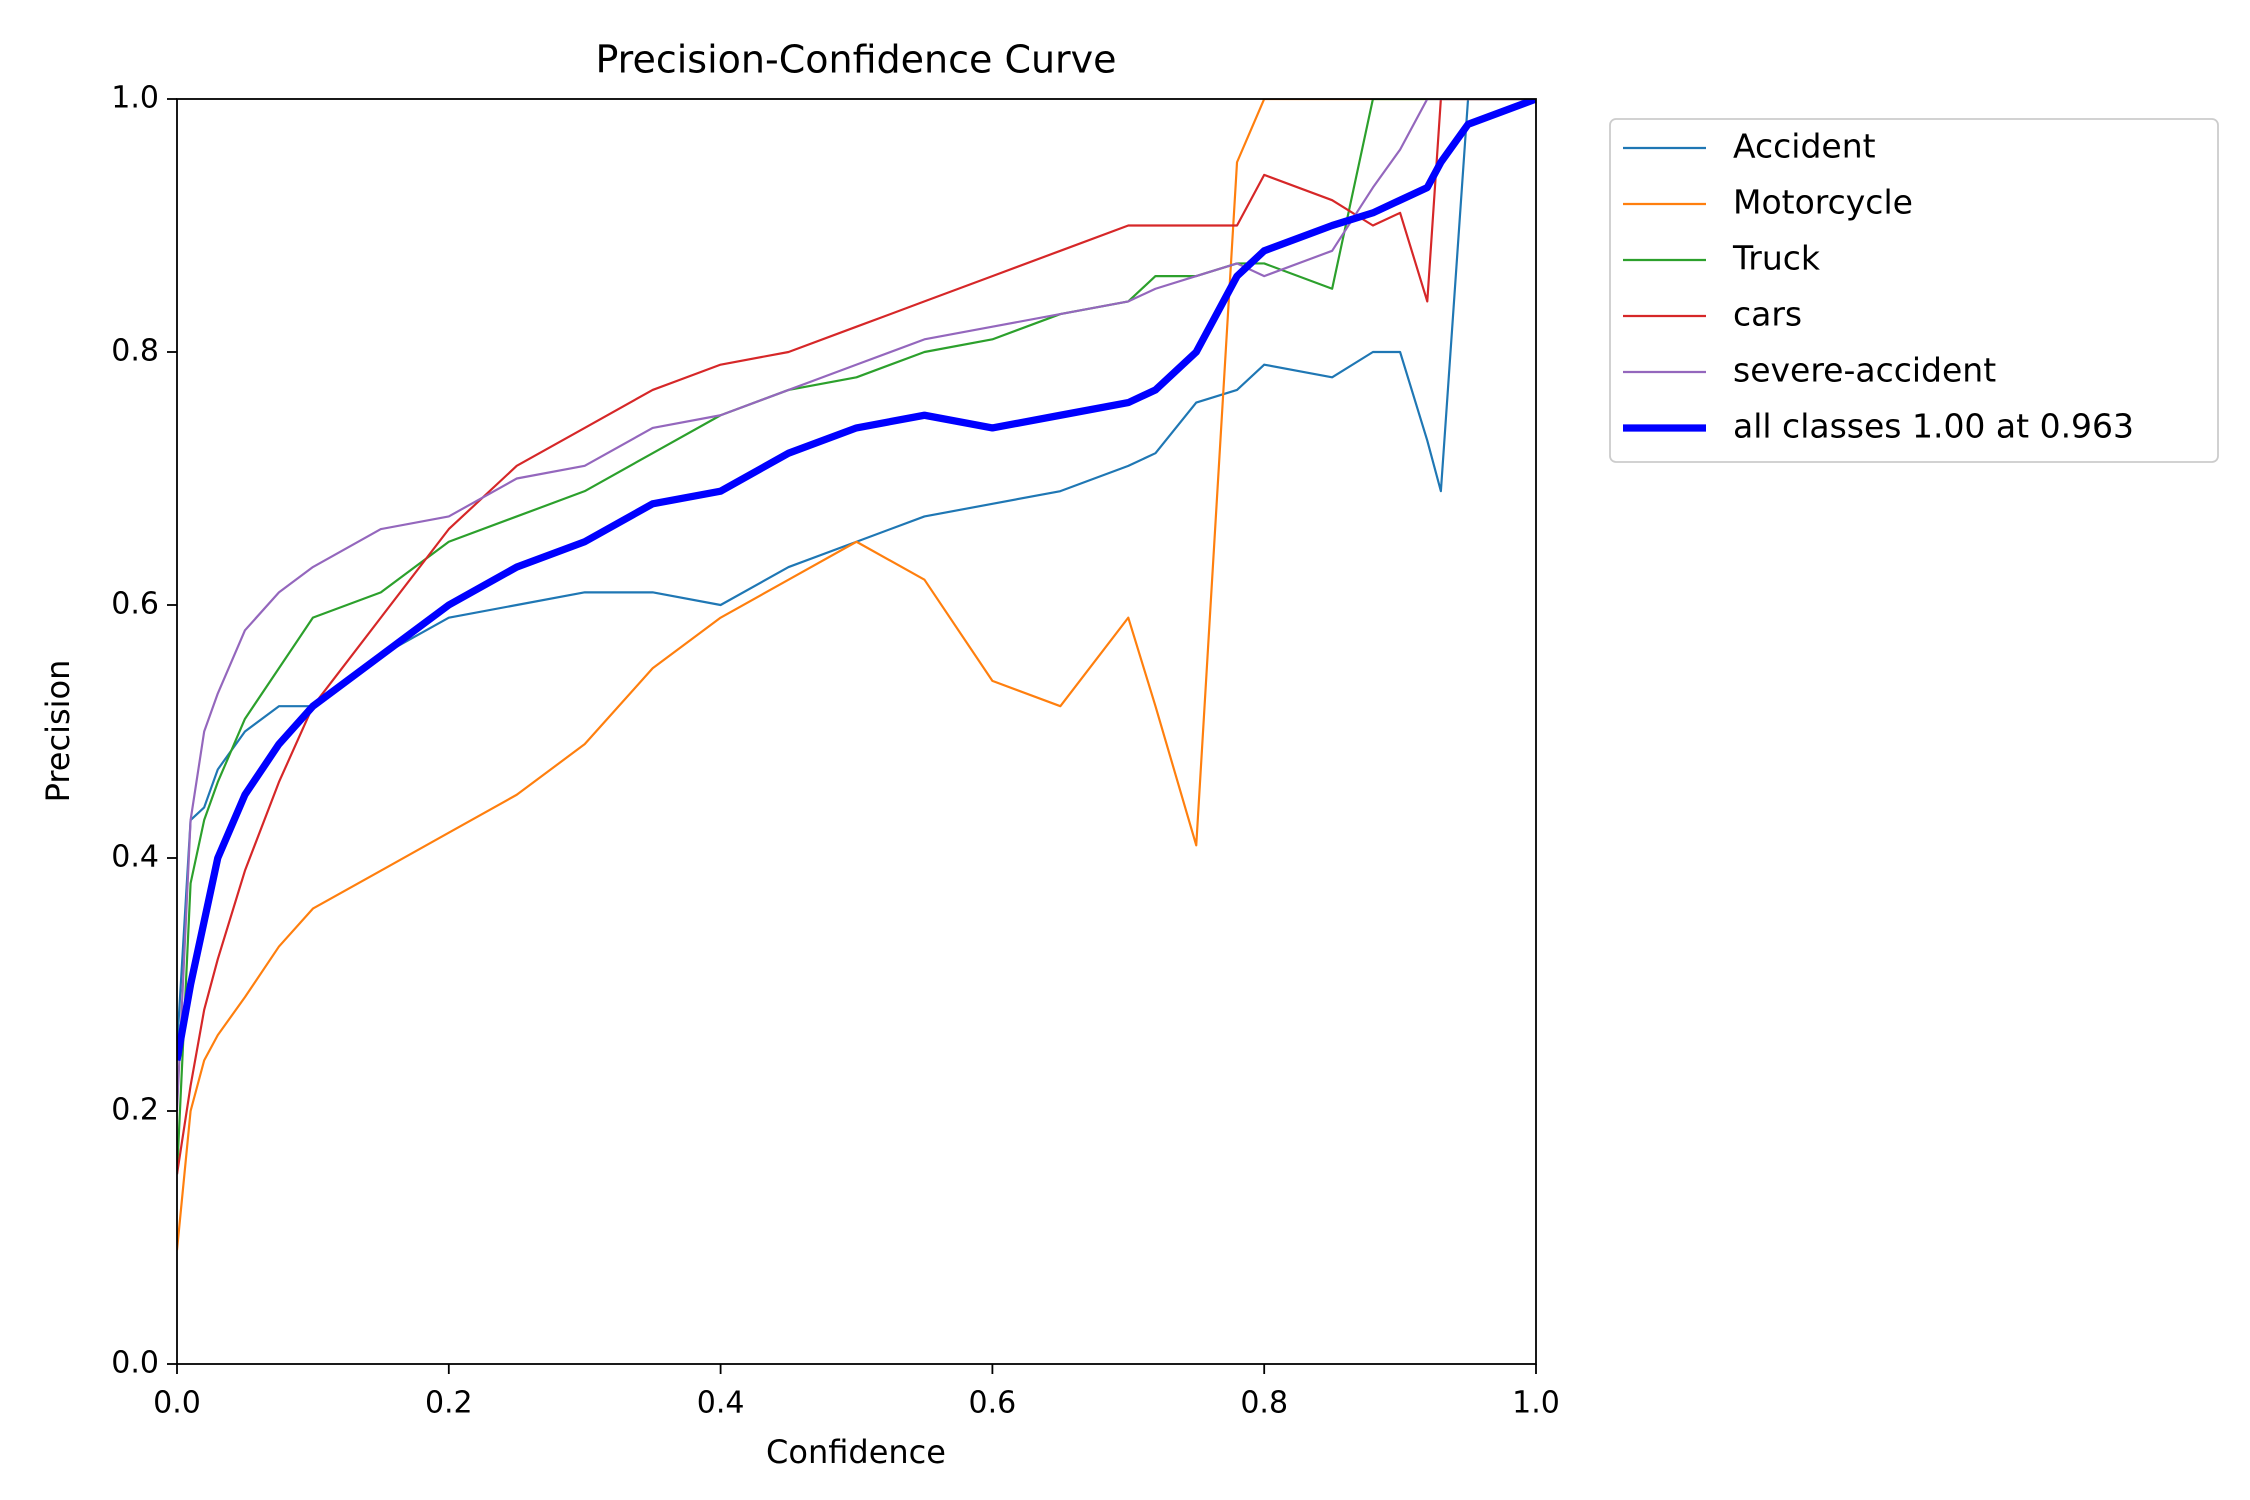 Image resolution: width=2250 pixels, height=1500 pixels. Describe the element at coordinates (58, 731) in the screenshot. I see `y-axis-label: Precision` at that location.